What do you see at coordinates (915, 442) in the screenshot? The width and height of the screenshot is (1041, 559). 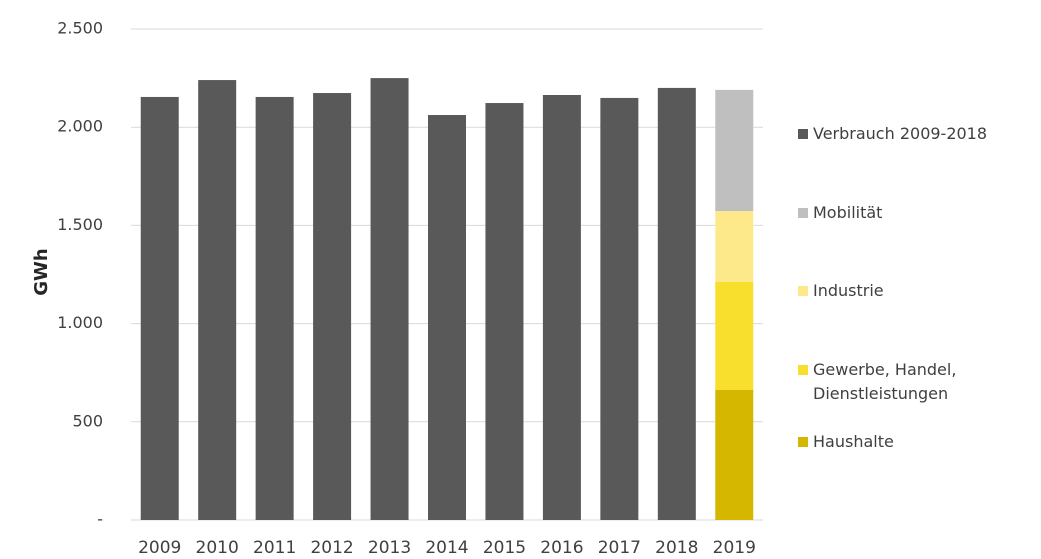 I see `legend-item: Haushalte` at bounding box center [915, 442].